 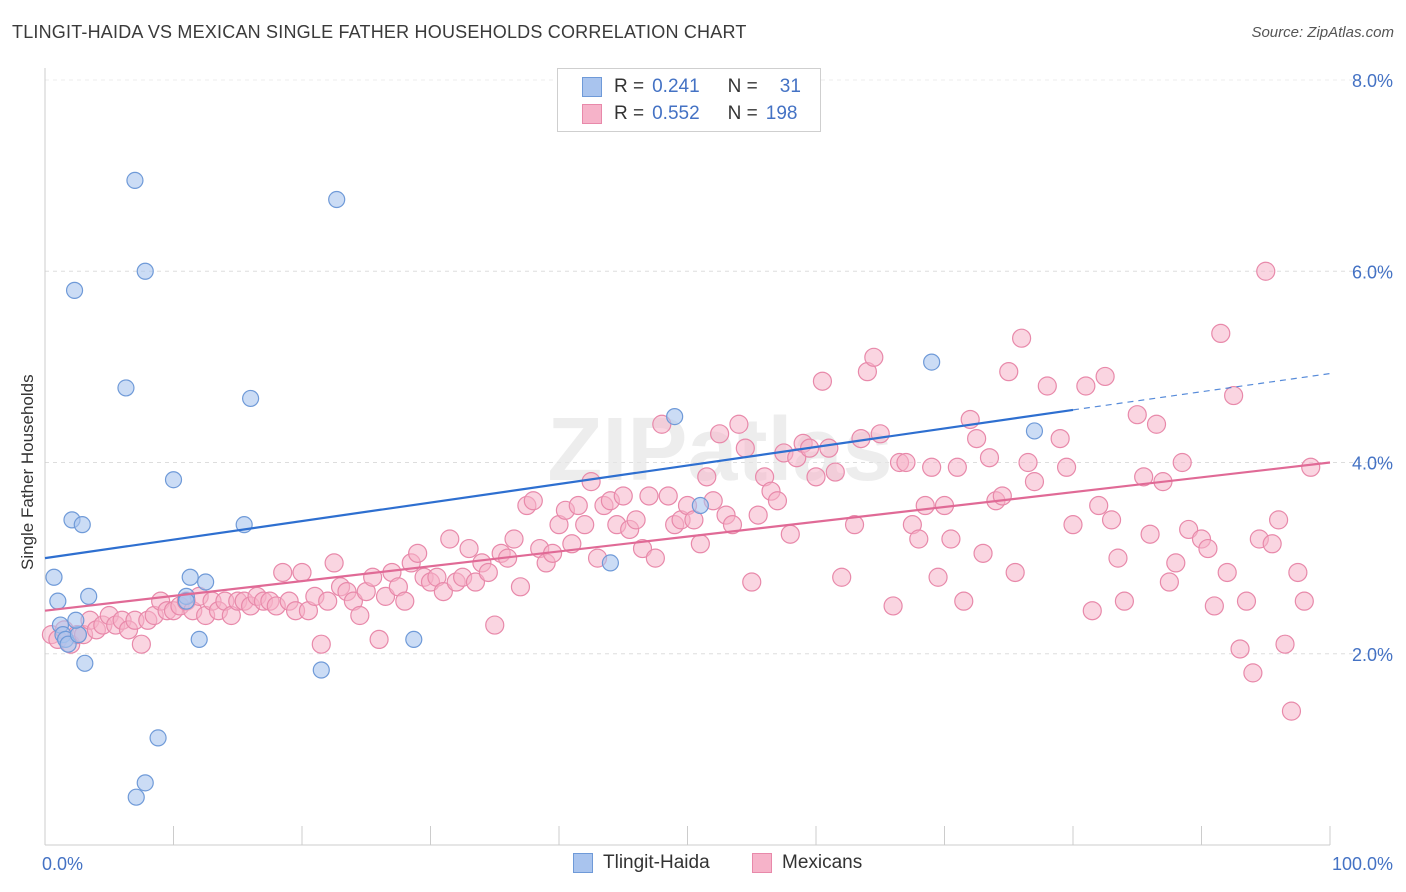 I want to click on x-tick-label-max: 100.0%, so click(x=1362, y=864).